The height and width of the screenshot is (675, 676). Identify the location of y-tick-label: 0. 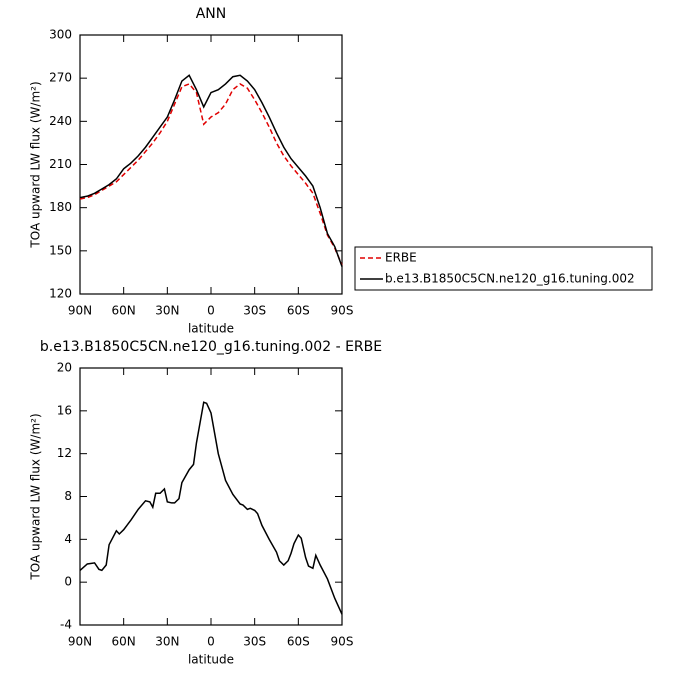
(68, 582).